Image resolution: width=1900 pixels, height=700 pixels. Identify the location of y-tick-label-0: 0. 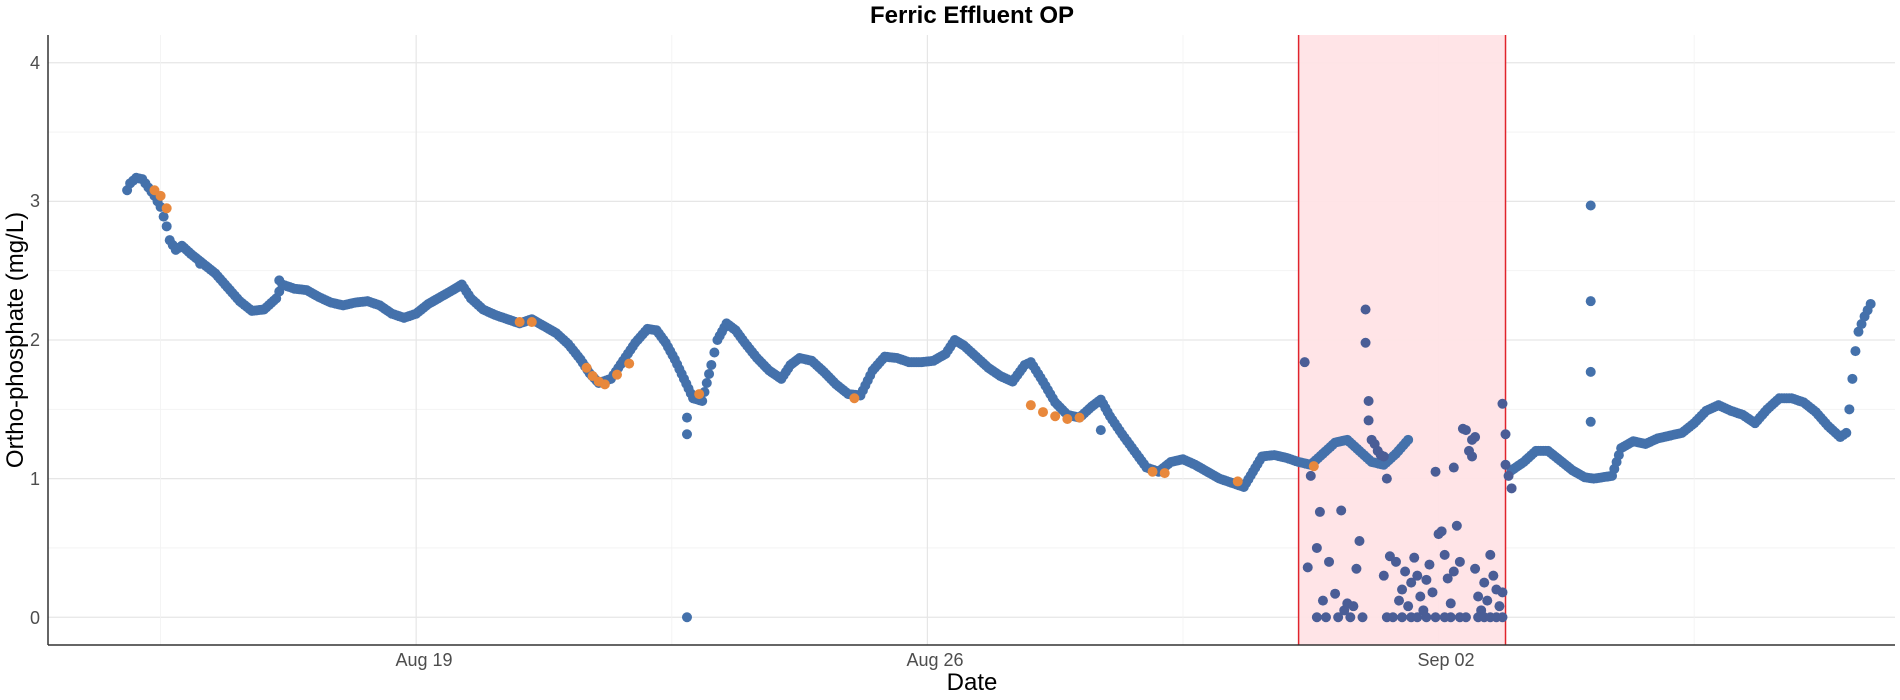
(35, 618).